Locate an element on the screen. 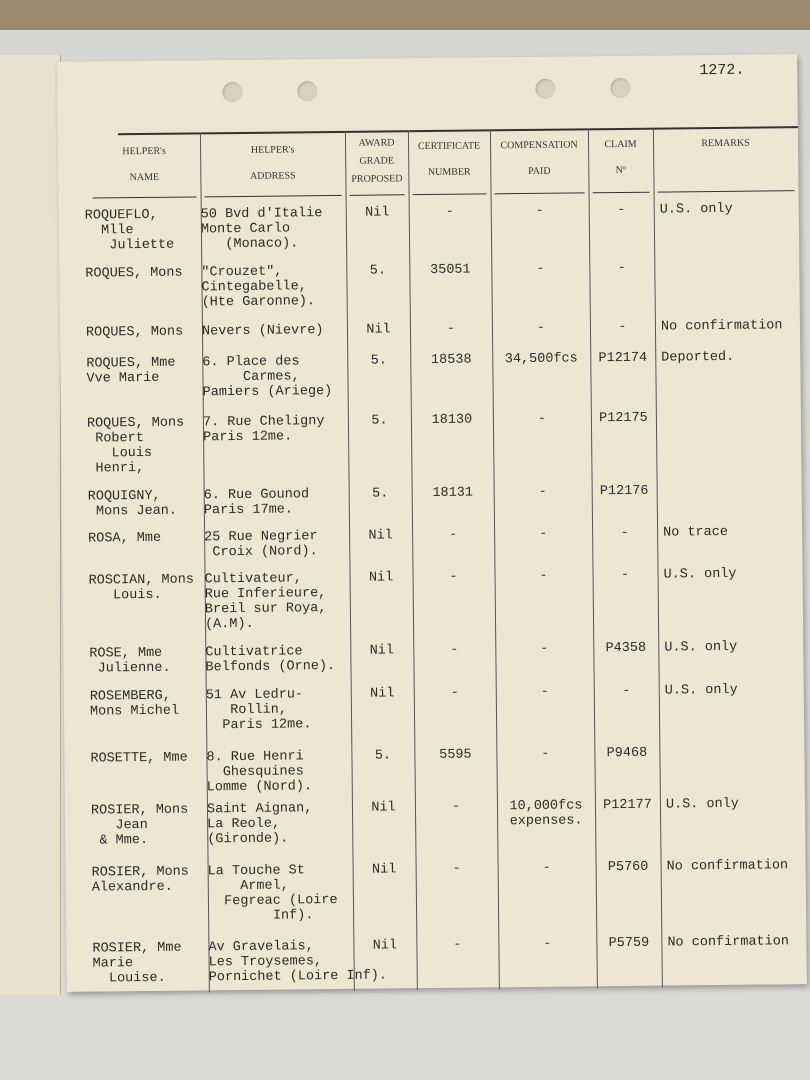 This screenshot has width=810, height=1080. name-cell: ROSA, Mme is located at coordinates (125, 538).